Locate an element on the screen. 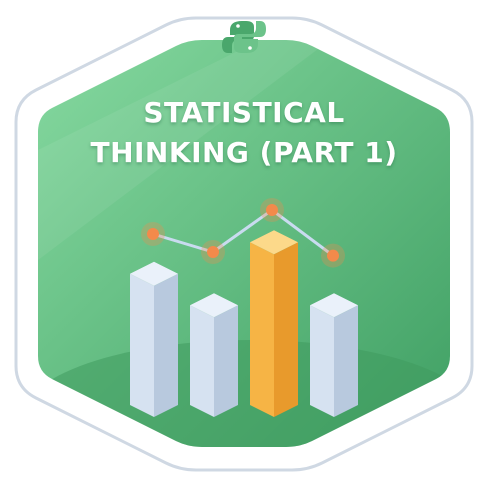  badge-title-line-2: THINKING (PART 1) is located at coordinates (244, 152).